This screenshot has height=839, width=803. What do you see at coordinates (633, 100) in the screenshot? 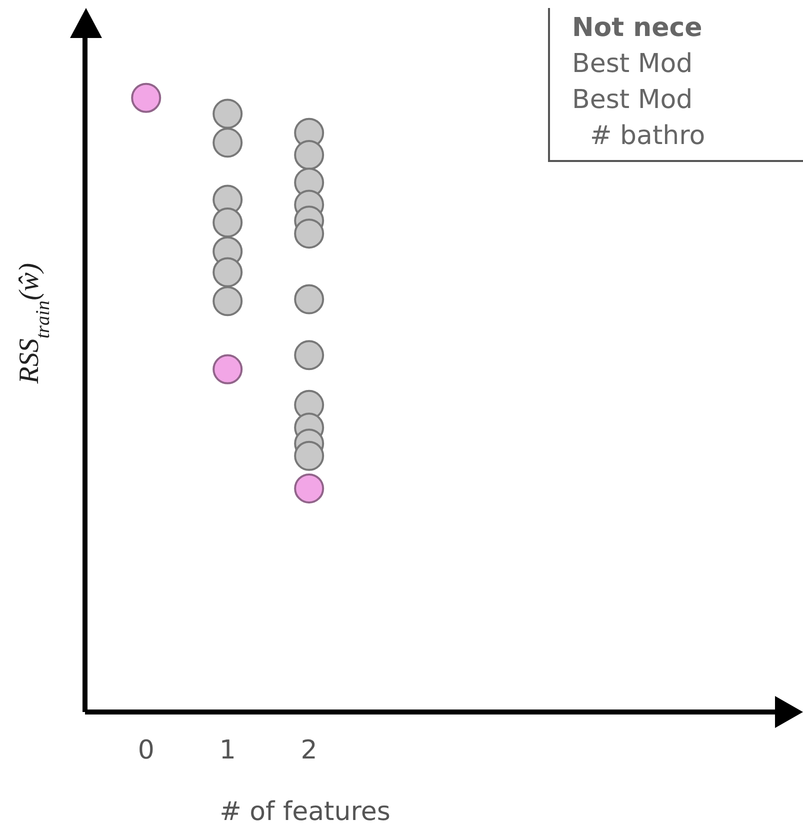
I see `annotation: Best Mod` at bounding box center [633, 100].